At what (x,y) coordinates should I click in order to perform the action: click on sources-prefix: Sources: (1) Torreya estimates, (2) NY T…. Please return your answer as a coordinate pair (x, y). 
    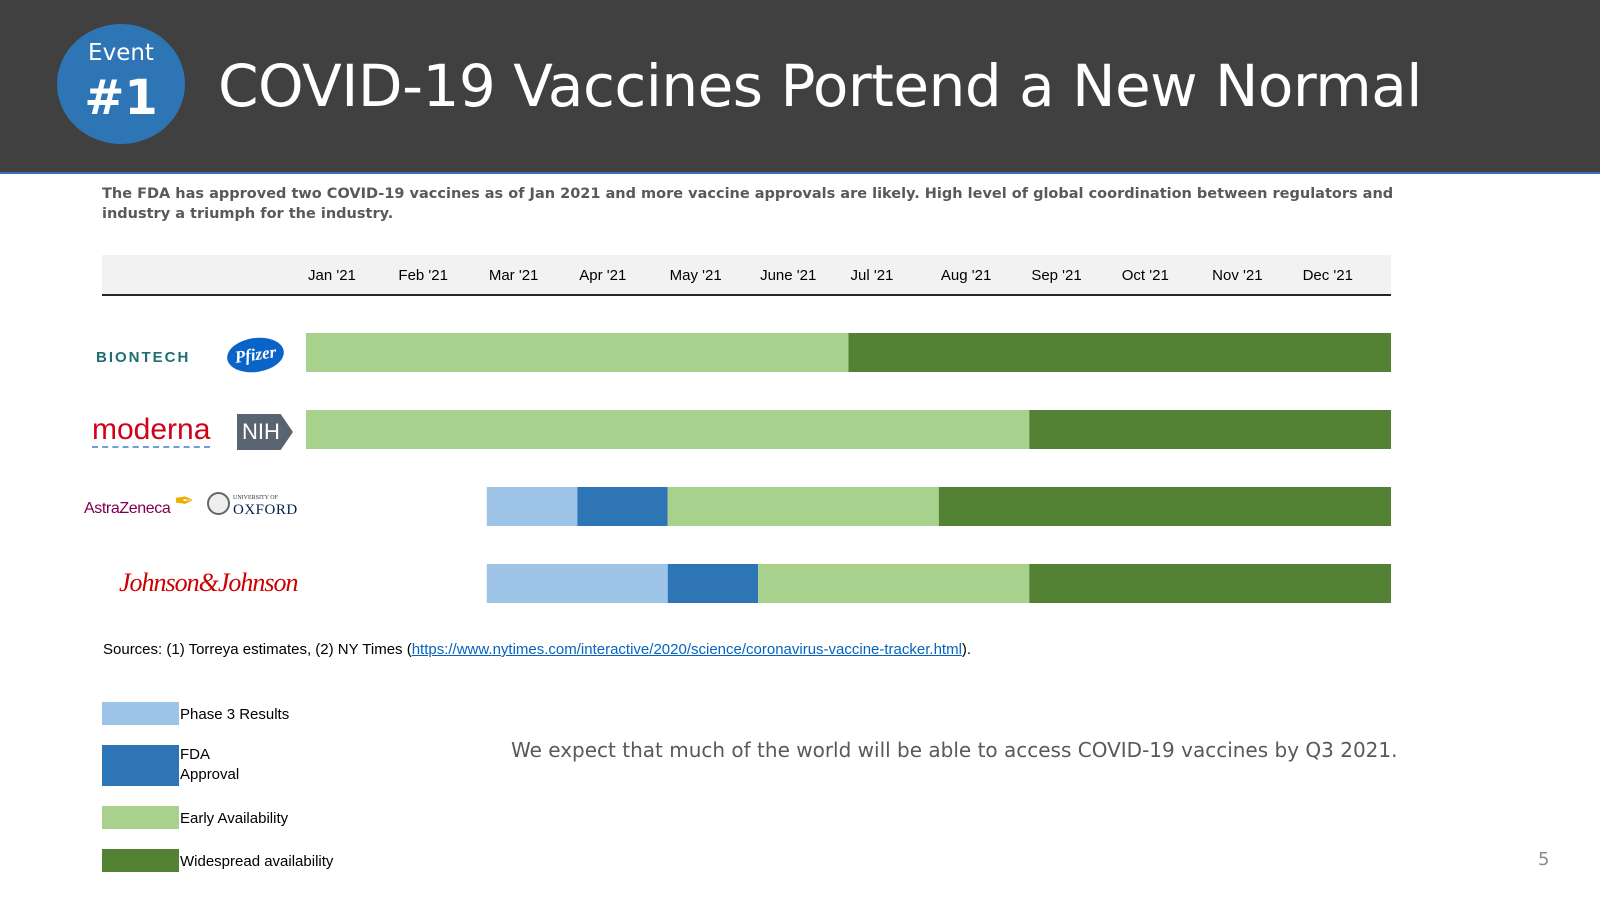
    Looking at the image, I should click on (257, 649).